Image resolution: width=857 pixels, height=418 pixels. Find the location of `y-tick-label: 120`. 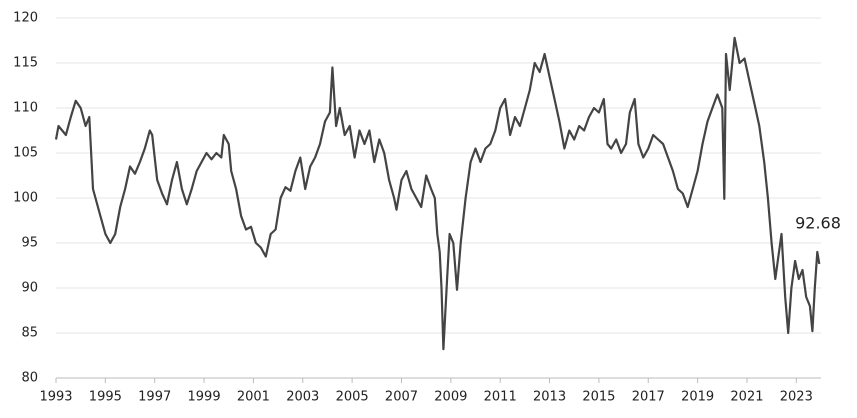

y-tick-label: 120 is located at coordinates (25, 18).